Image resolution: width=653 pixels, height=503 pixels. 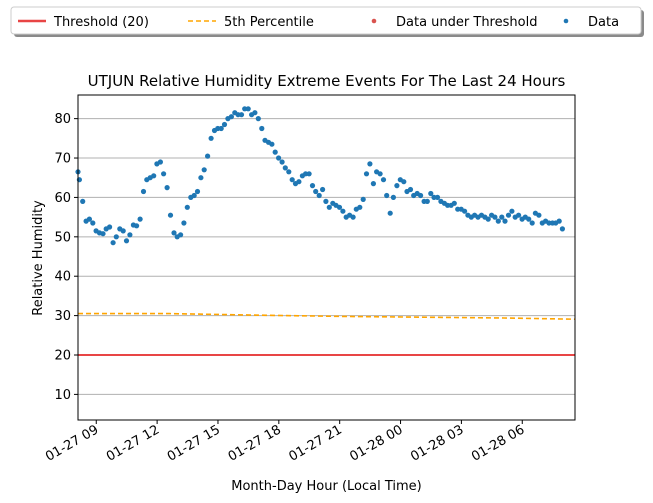 What do you see at coordinates (62, 395) in the screenshot?
I see `y-tick-label: 10` at bounding box center [62, 395].